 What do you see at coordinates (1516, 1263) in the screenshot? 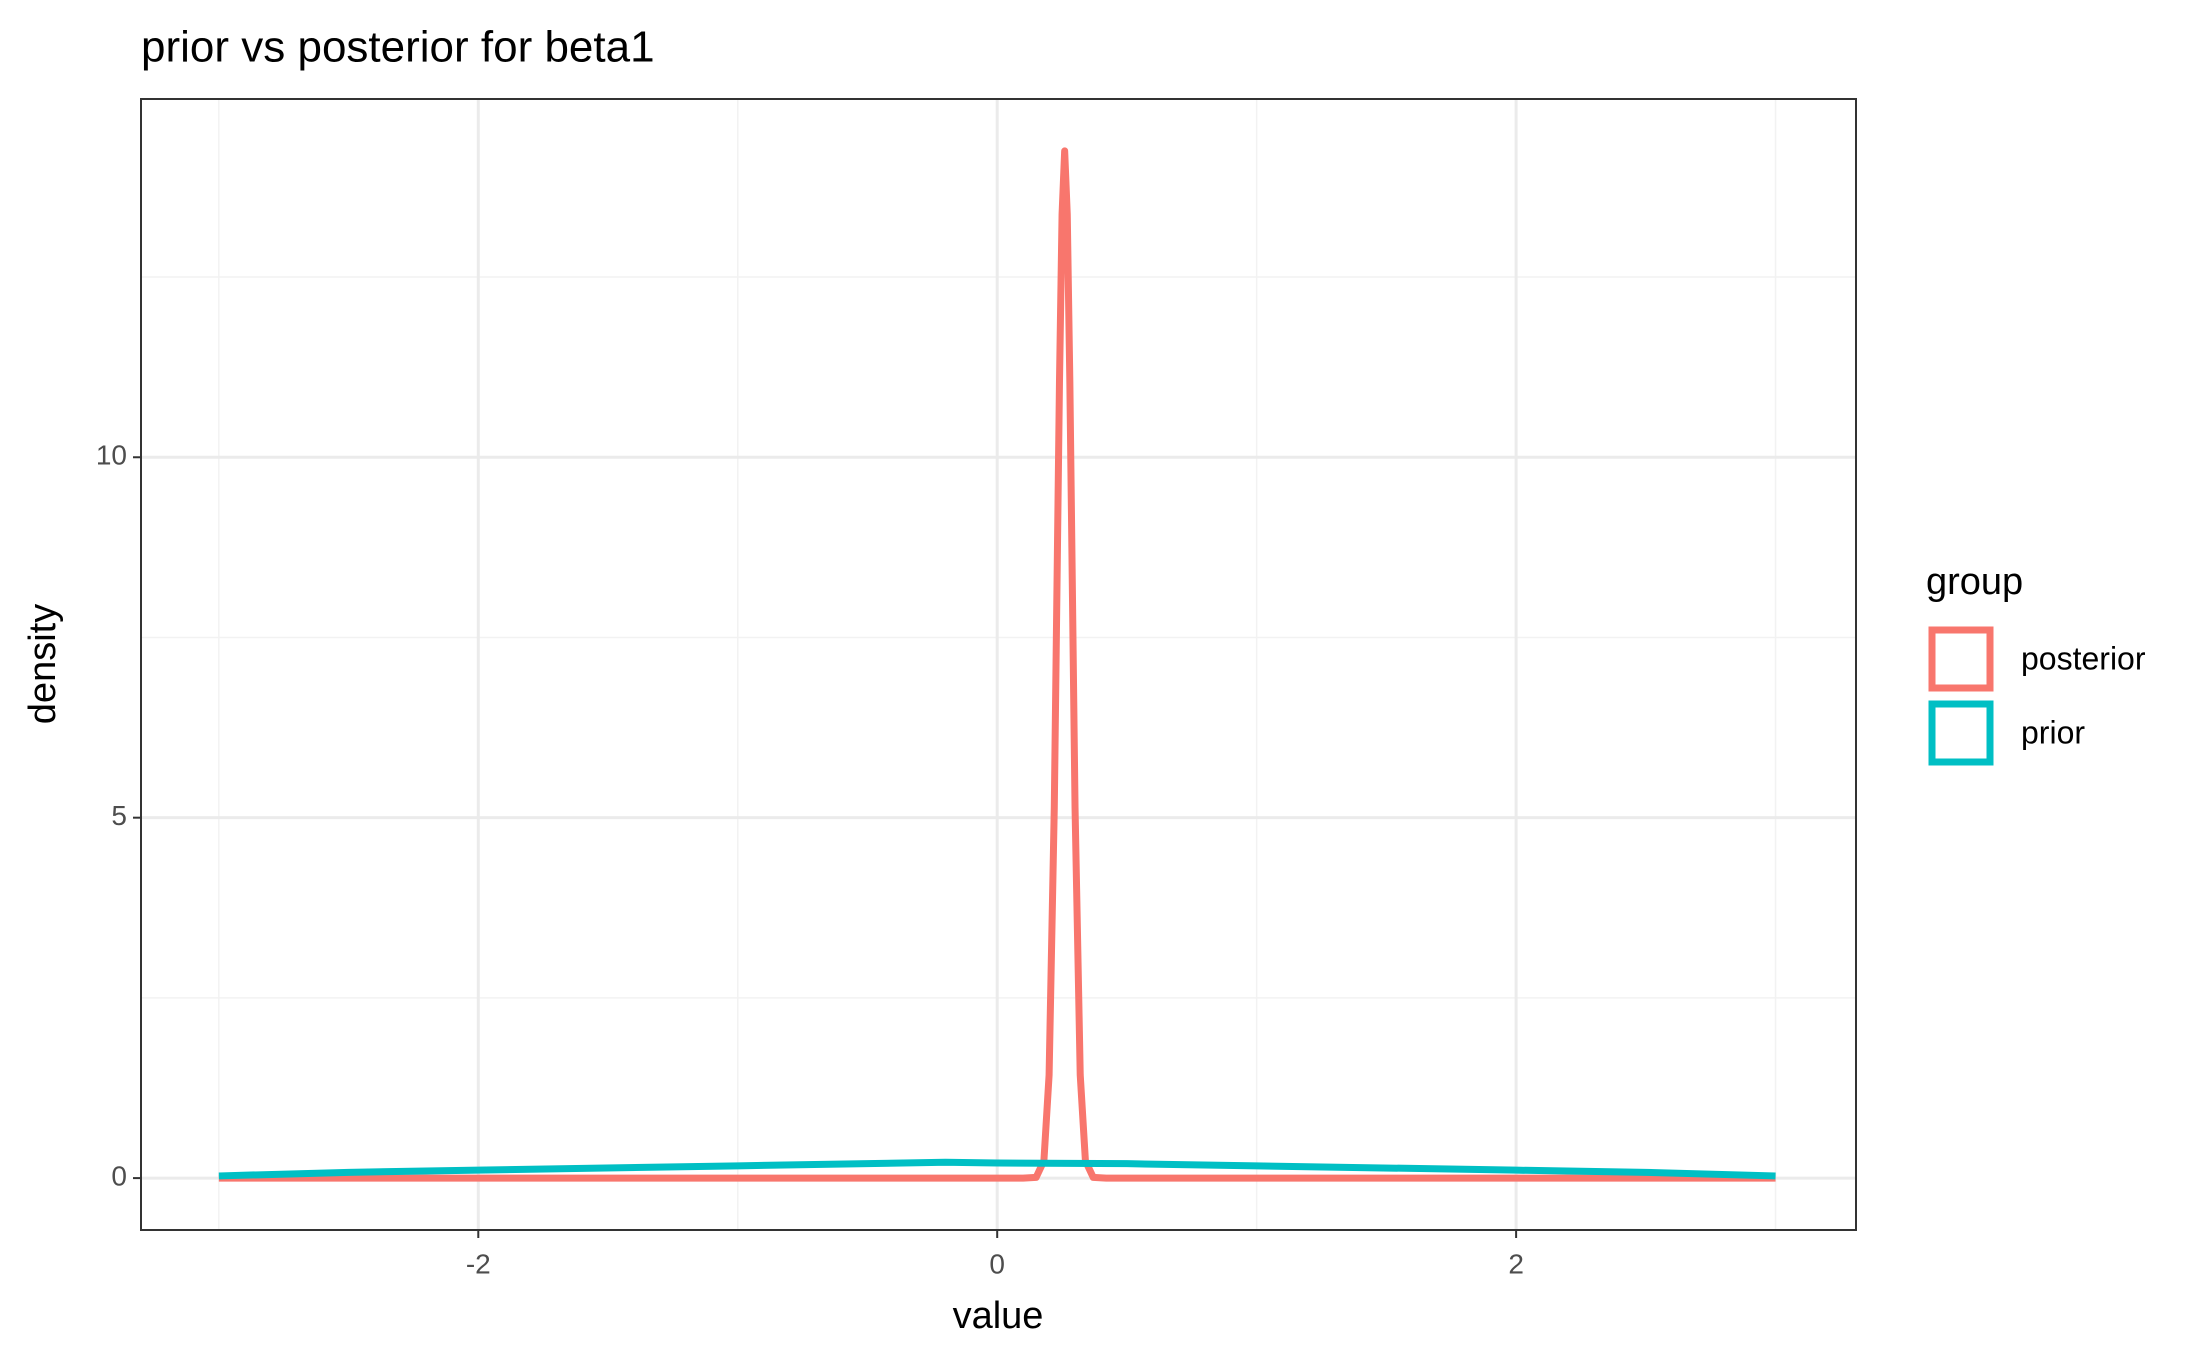
I see `x-tick-label: 2` at bounding box center [1516, 1263].